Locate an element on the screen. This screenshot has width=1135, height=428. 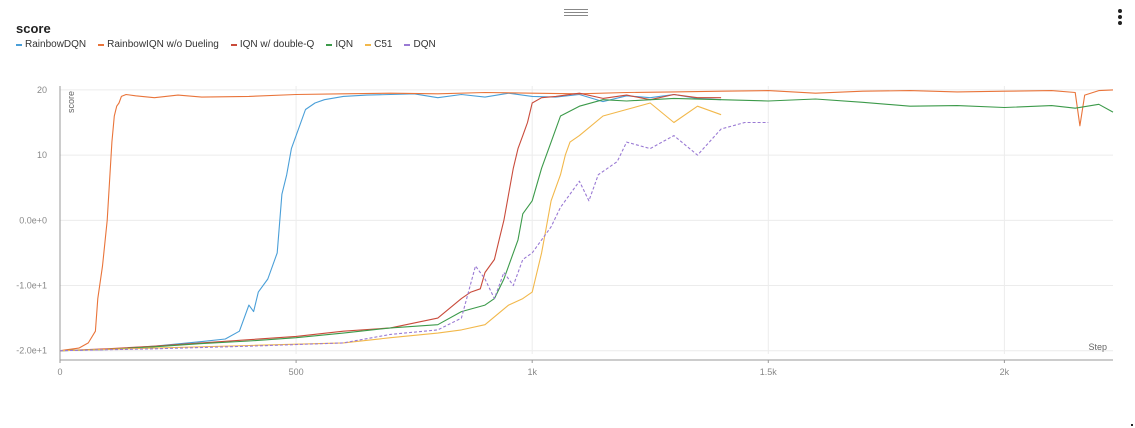
legend-item: IQN w/ double-Q is located at coordinates (272, 44).